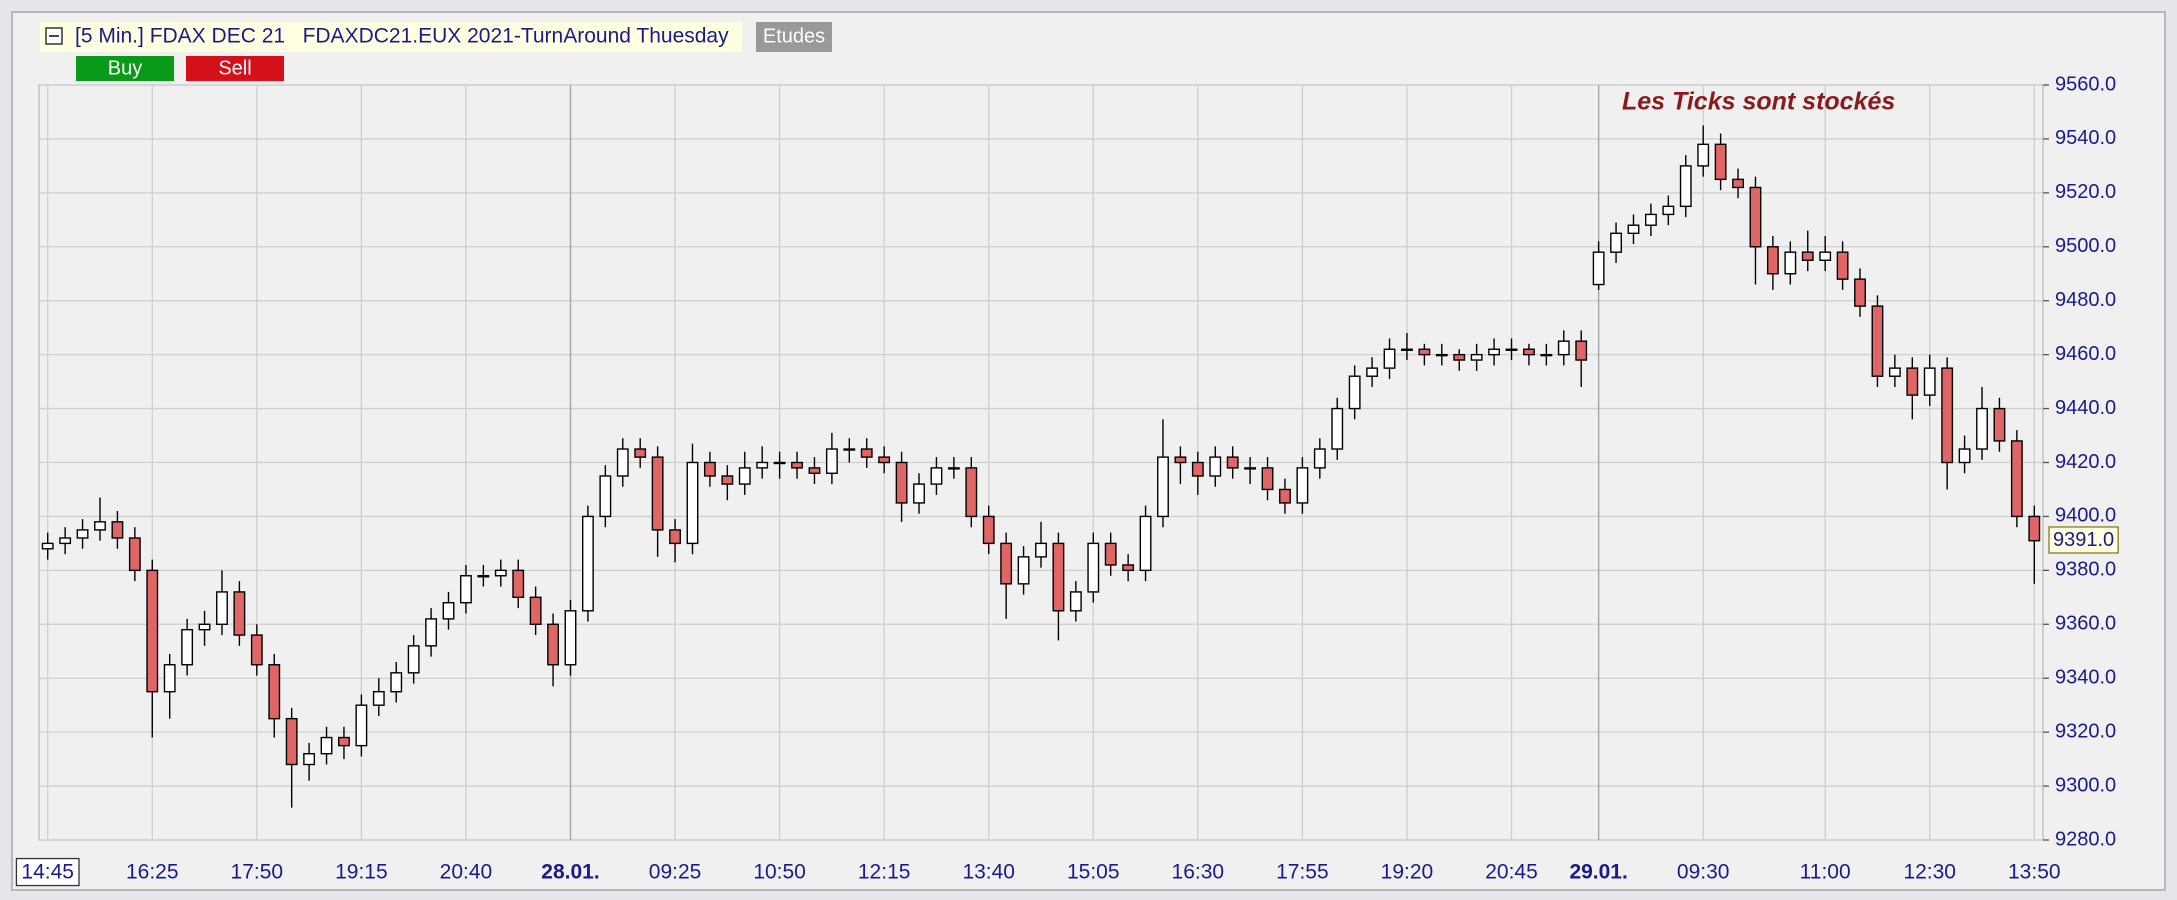  I want to click on last-price-box, so click(2083, 540).